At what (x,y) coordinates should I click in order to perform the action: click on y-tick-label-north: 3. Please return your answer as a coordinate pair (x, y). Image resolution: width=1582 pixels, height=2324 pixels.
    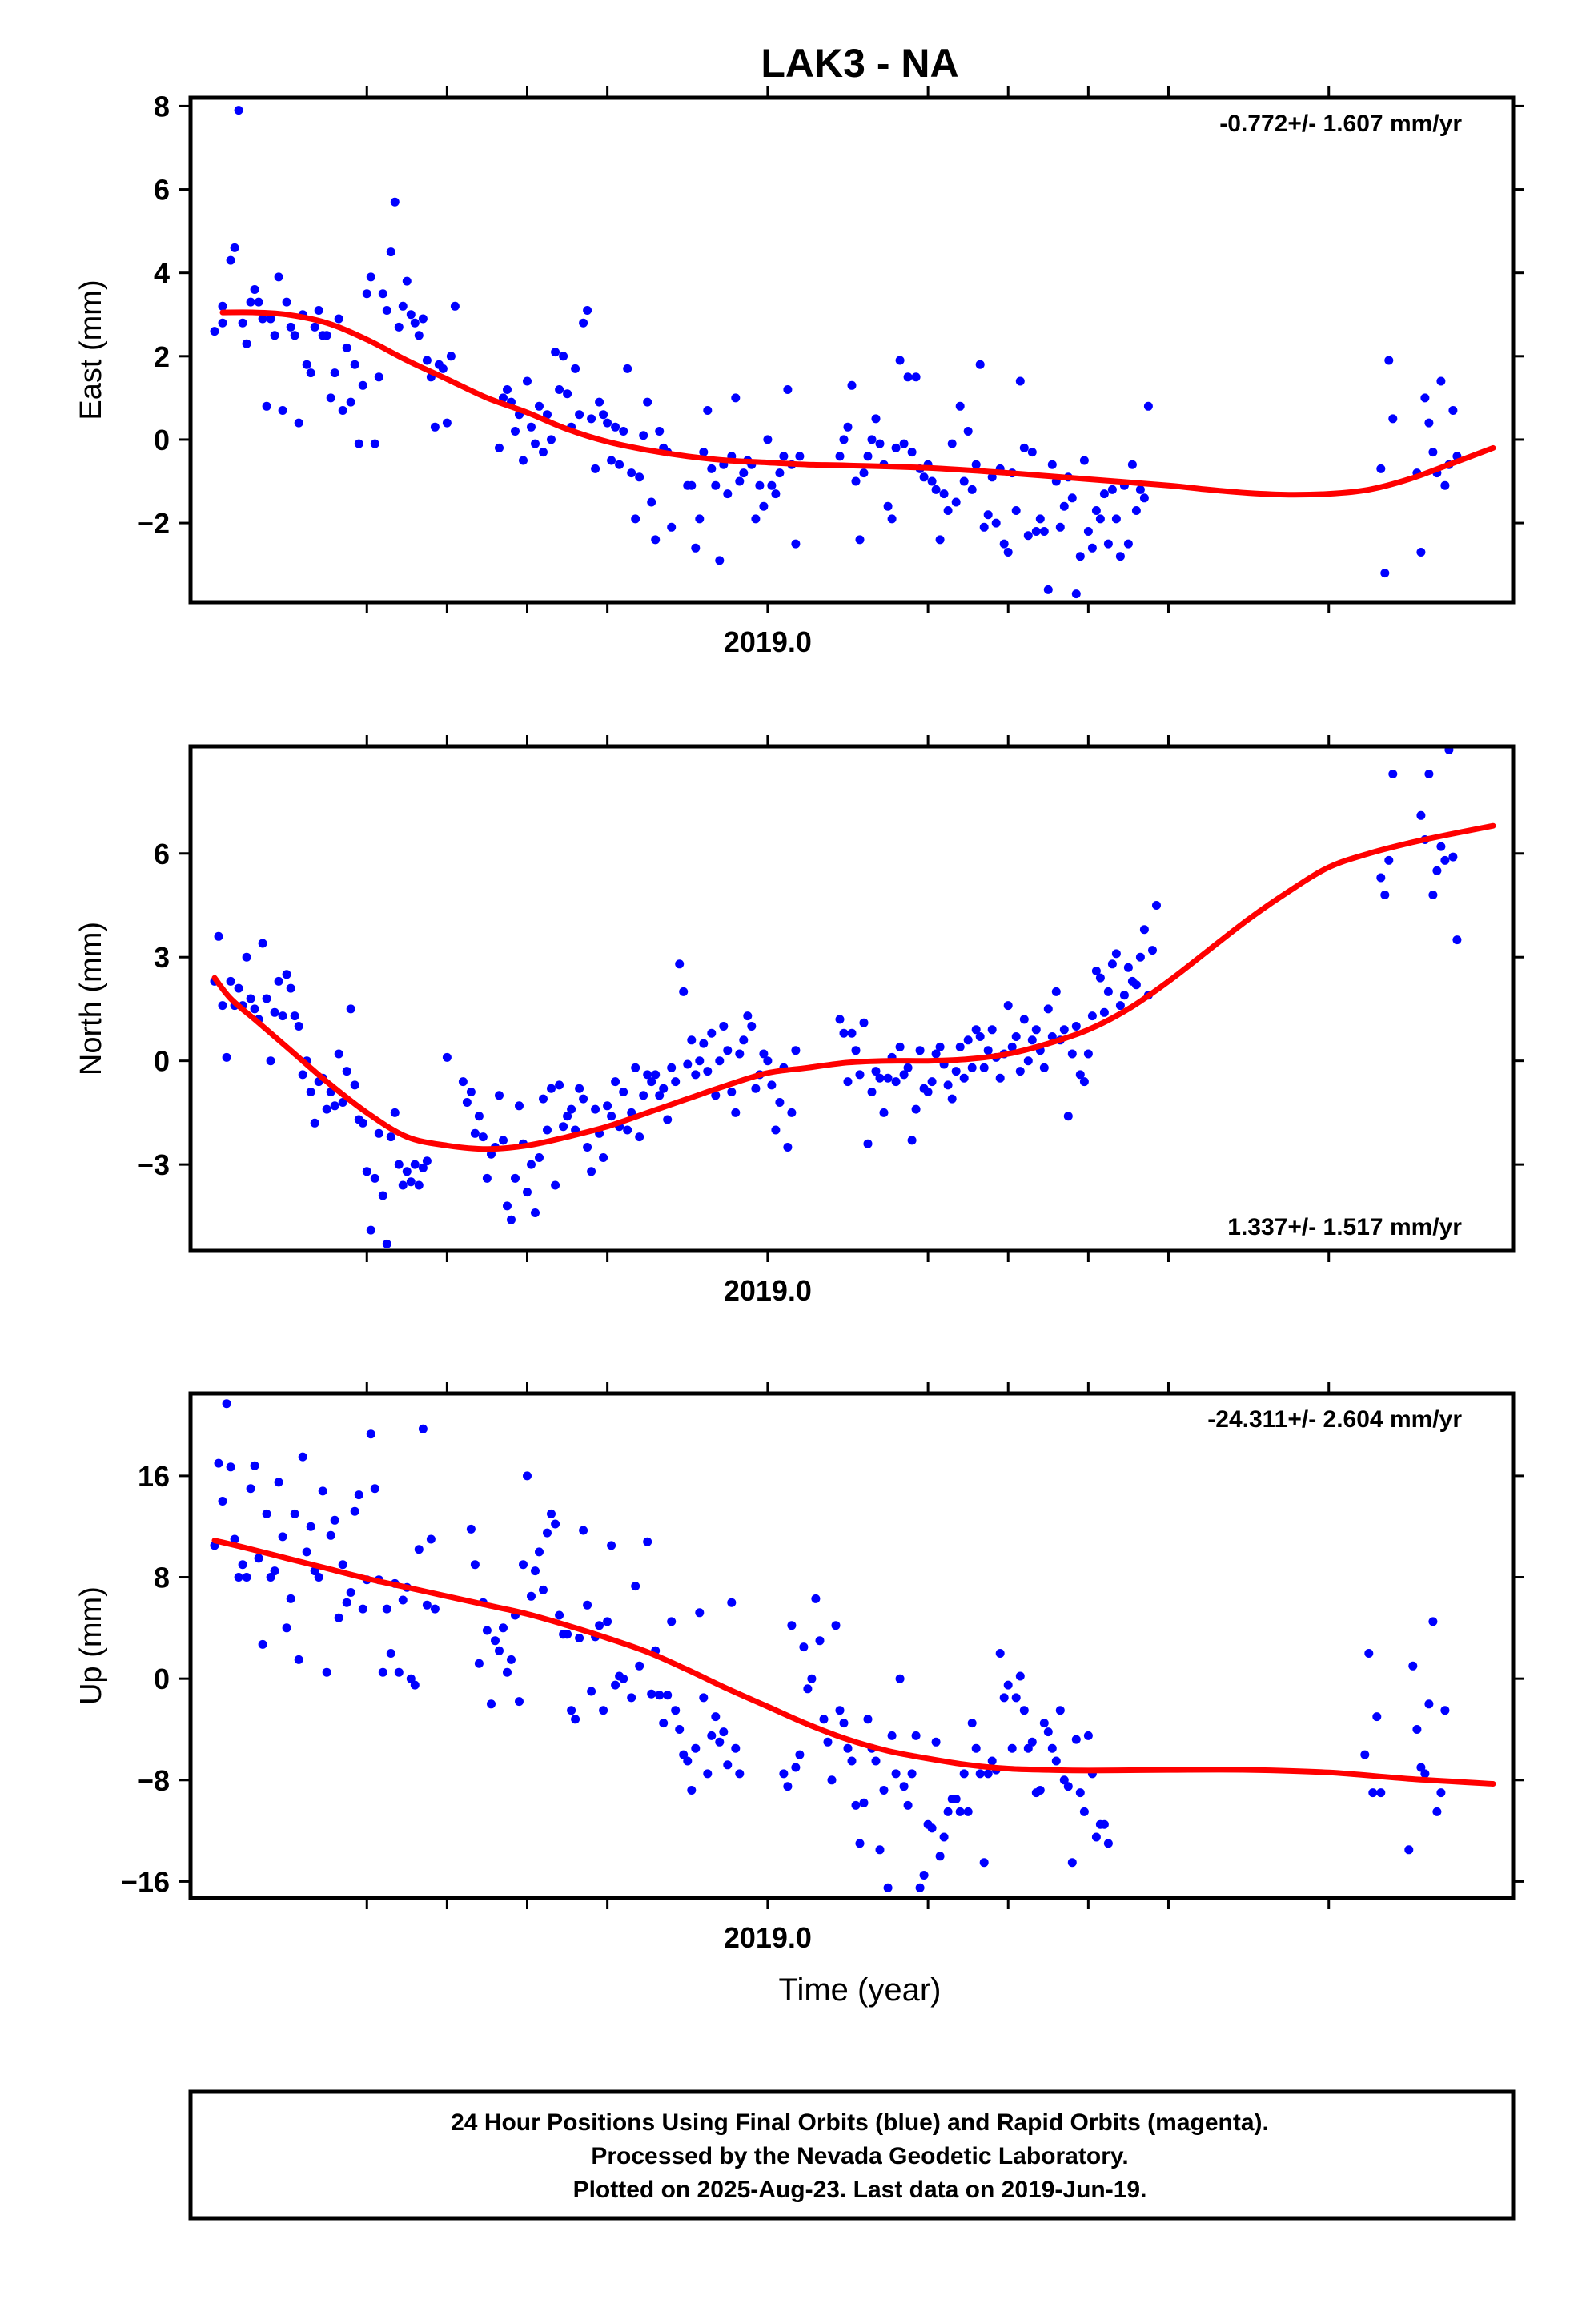
    Looking at the image, I should click on (162, 958).